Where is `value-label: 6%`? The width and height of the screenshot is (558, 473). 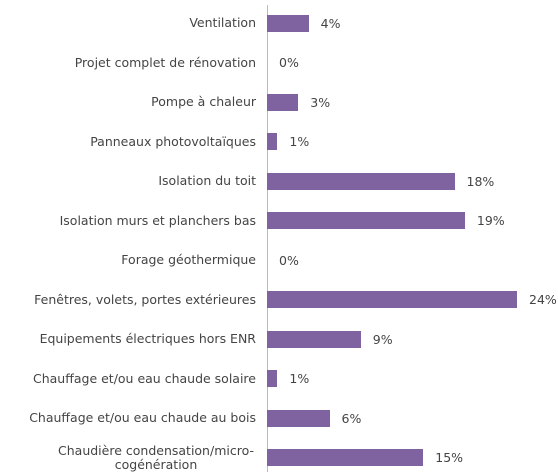
value-label: 6% is located at coordinates (351, 418).